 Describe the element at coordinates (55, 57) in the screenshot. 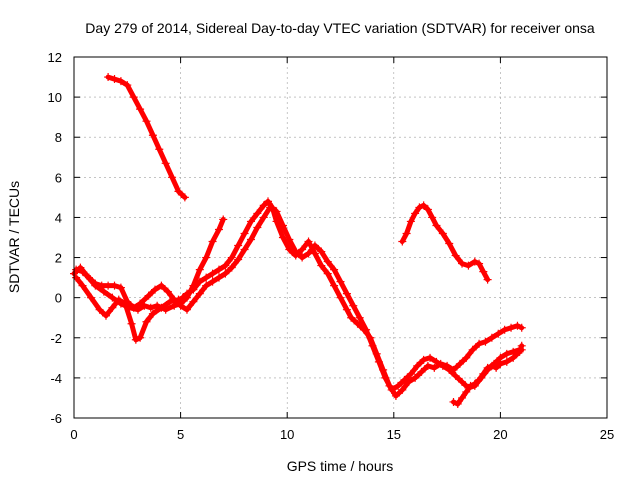

I see `y-tick-label: 12` at that location.